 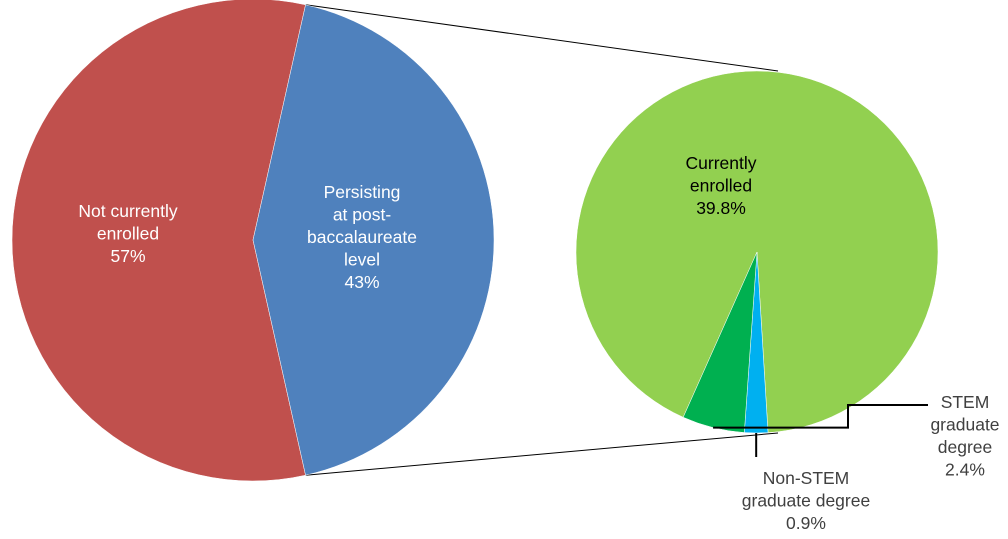 I want to click on connector-line-bottom, so click(x=542, y=454).